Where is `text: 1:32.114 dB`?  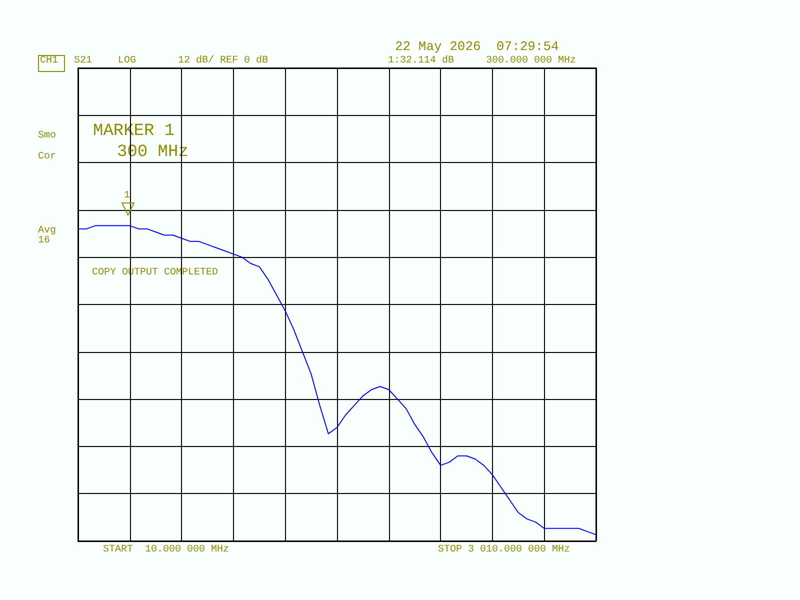
text: 1:32.114 dB is located at coordinates (421, 60).